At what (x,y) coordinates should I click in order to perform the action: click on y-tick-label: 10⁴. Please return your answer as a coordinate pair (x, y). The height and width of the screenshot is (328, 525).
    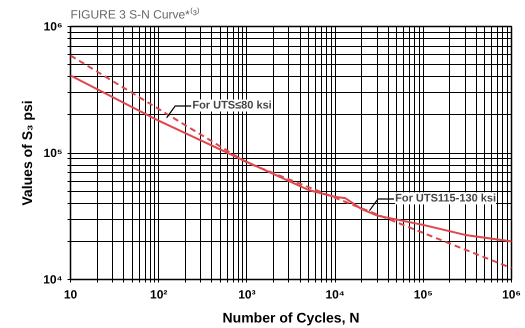
    Looking at the image, I should click on (53, 279).